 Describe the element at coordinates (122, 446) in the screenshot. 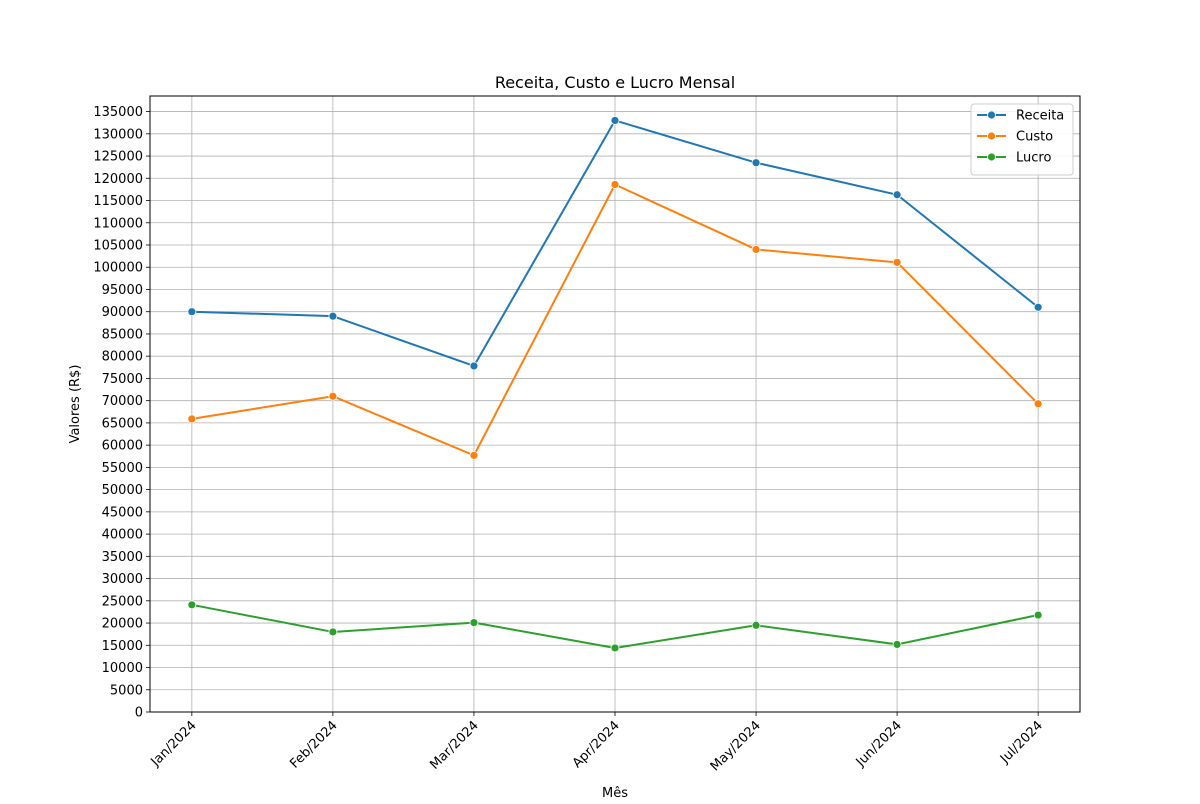

I see `y-tick-label: 60000` at that location.